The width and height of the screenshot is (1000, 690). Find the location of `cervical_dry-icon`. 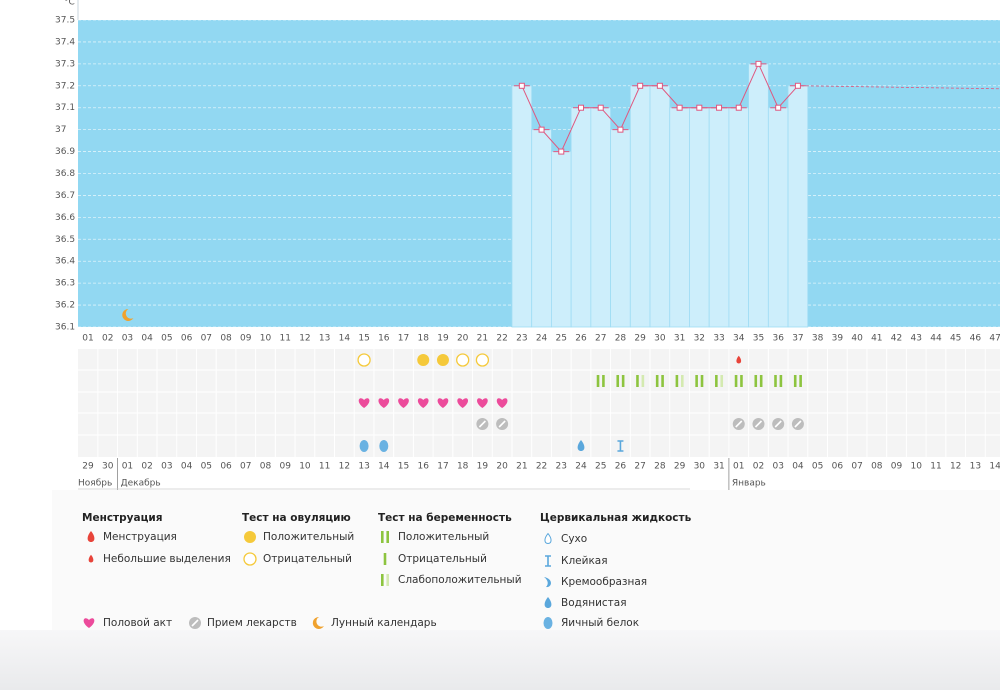

cervical_dry-icon is located at coordinates (548, 538).